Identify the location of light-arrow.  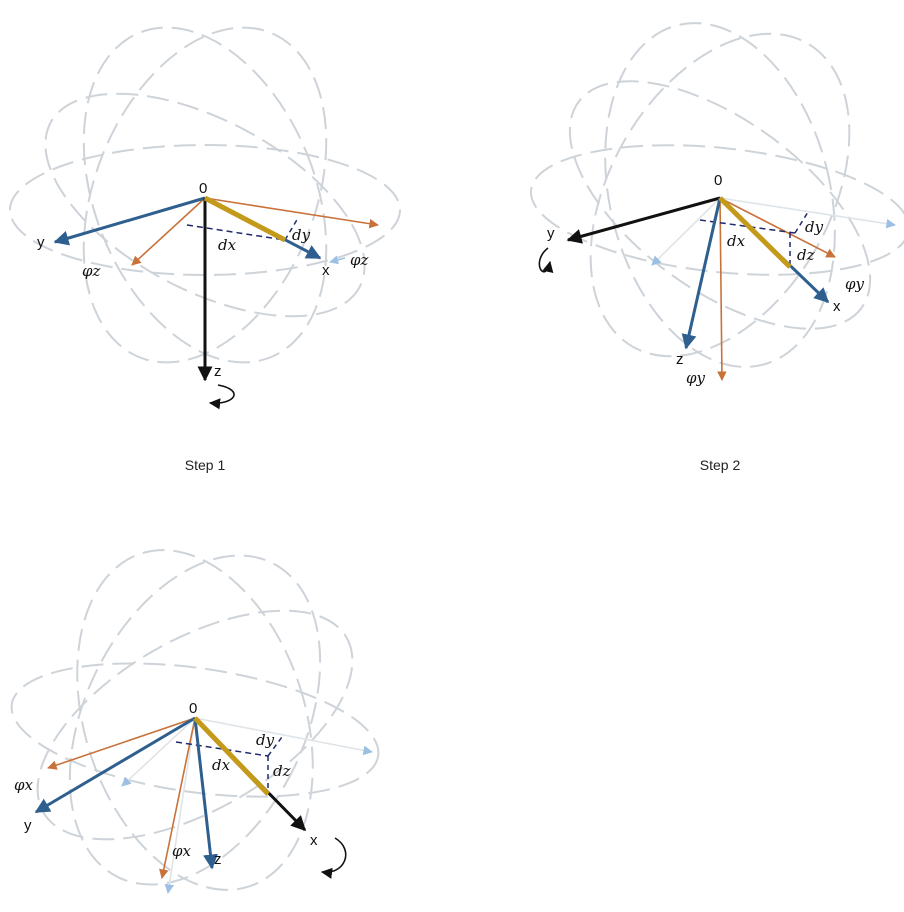
(337, 260).